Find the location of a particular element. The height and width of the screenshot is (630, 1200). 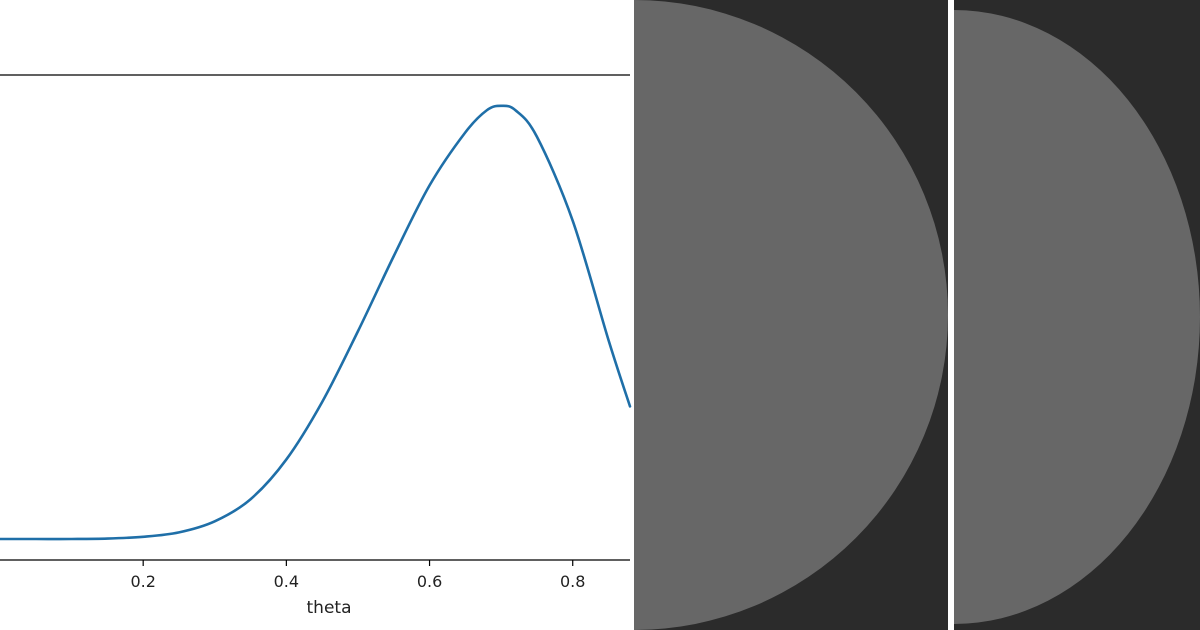

x-tick-label: 0.6 is located at coordinates (429, 581).